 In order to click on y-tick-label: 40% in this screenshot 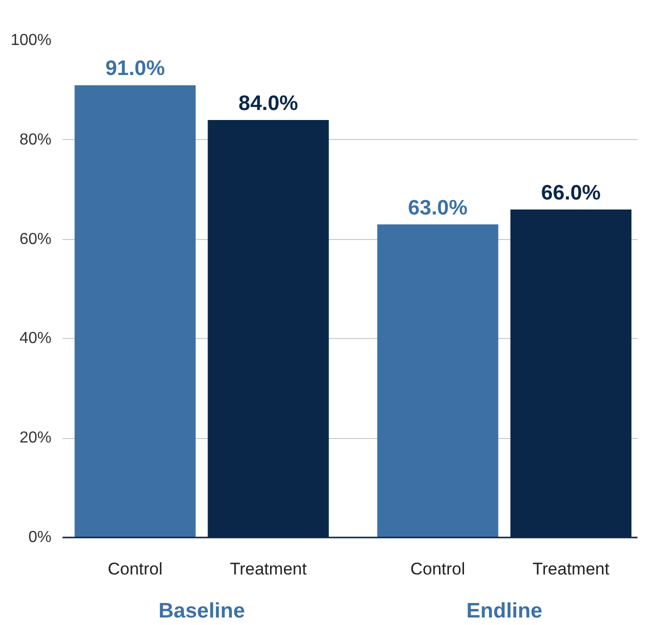, I will do `click(35, 339)`.